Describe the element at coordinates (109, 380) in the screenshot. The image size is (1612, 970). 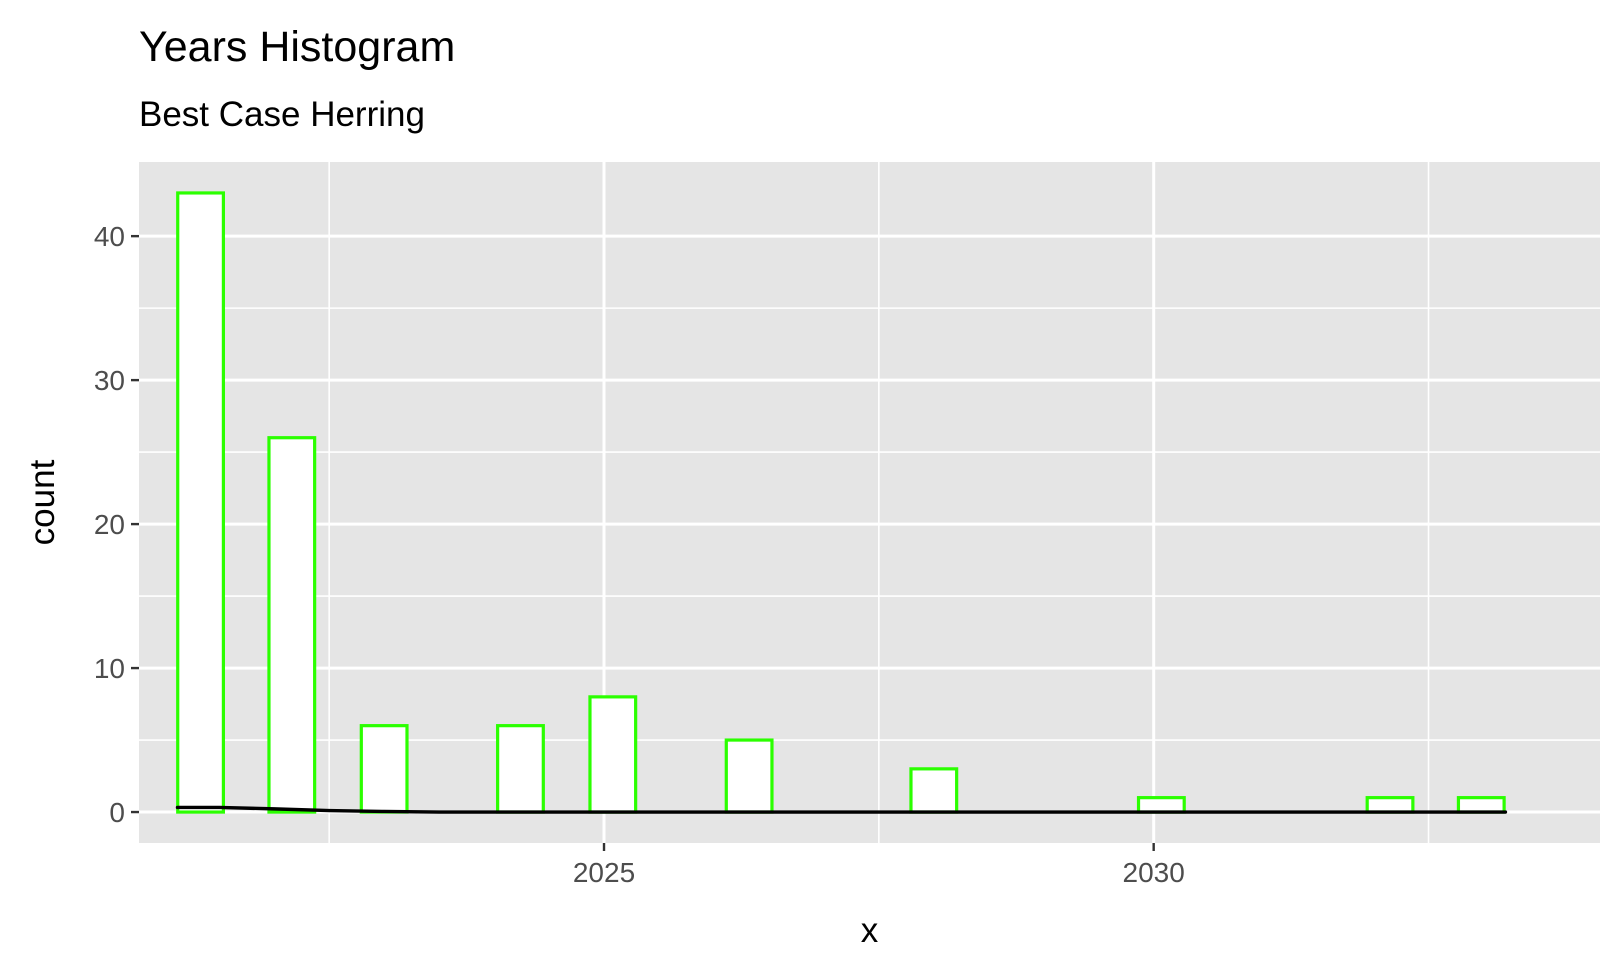
I see `y-tick-label: 30` at that location.